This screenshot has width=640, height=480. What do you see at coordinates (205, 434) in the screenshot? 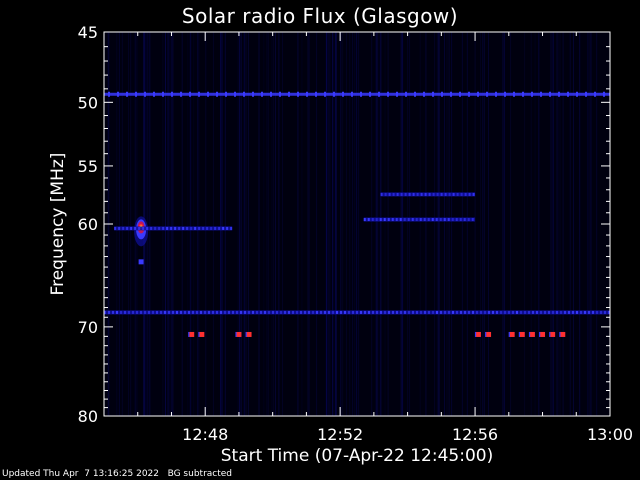
I see `x-tick-label: 12:48` at bounding box center [205, 434].